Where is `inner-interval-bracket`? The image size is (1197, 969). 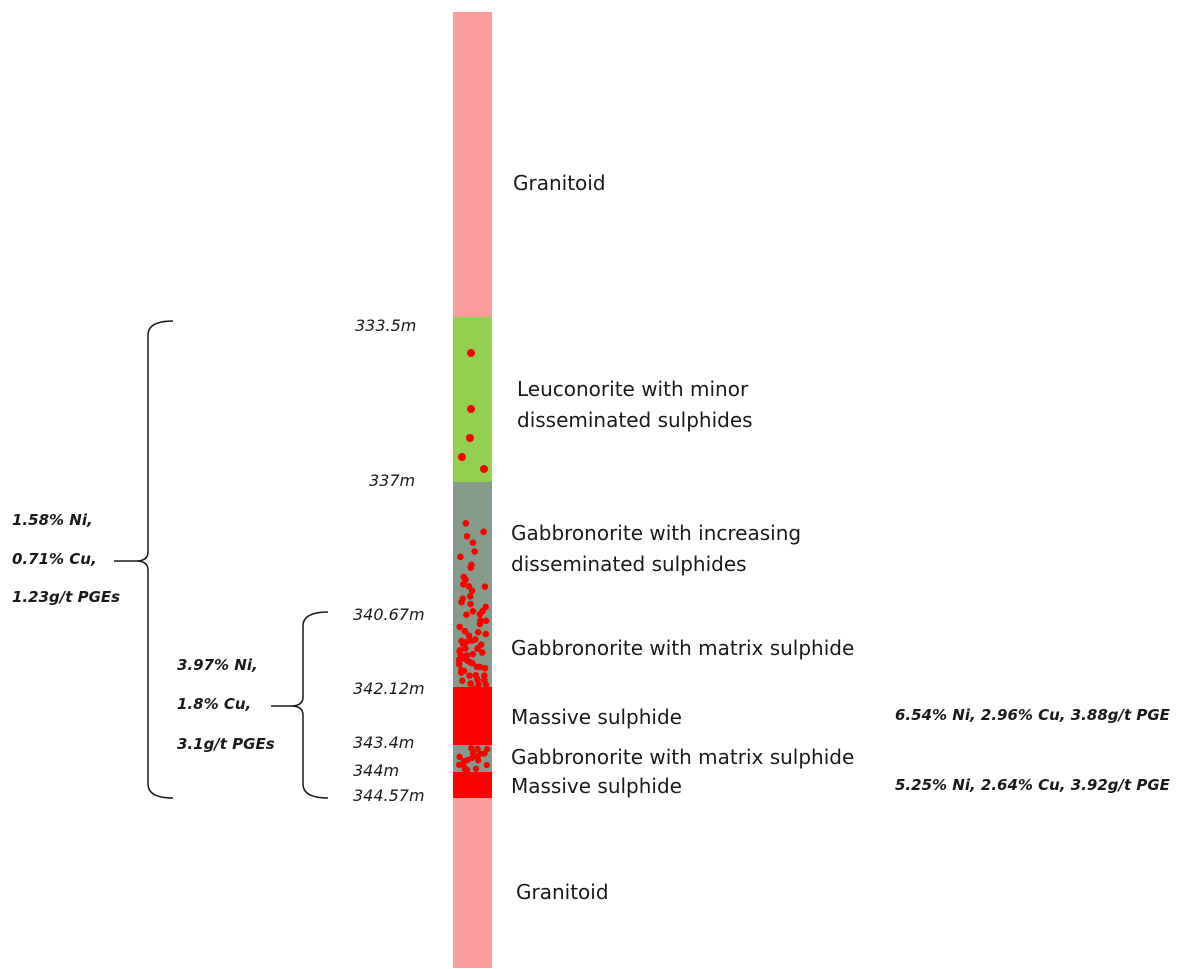
inner-interval-bracket is located at coordinates (309, 705).